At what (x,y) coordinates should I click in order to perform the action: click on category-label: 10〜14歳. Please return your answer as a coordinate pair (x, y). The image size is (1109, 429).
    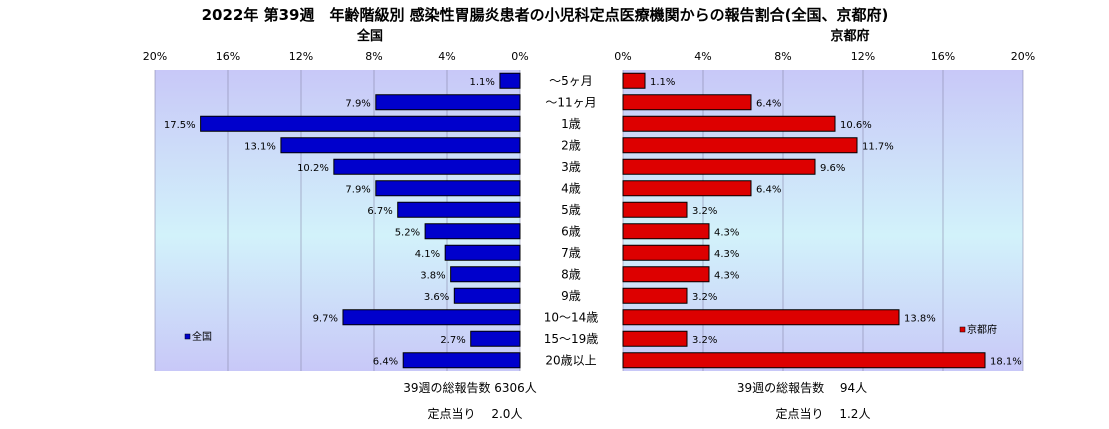
    Looking at the image, I should click on (571, 317).